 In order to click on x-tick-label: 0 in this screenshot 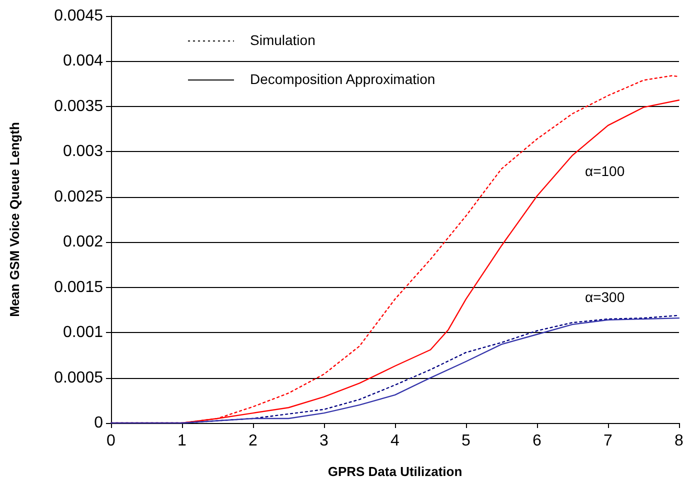, I will do `click(111, 441)`.